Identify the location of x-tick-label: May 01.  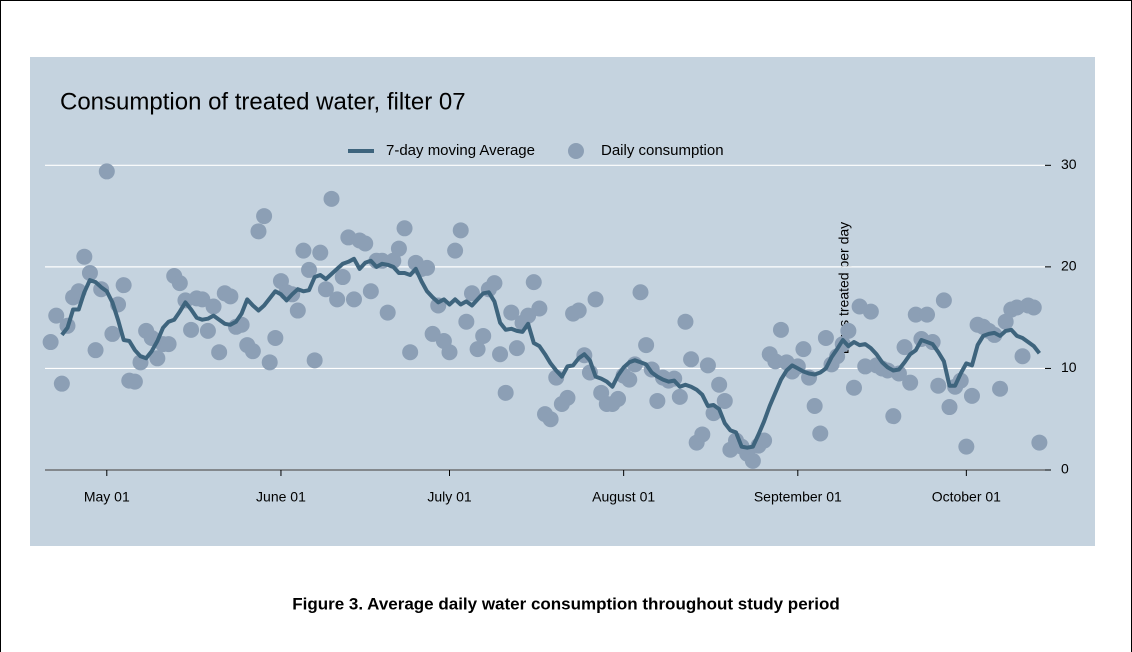
(107, 497).